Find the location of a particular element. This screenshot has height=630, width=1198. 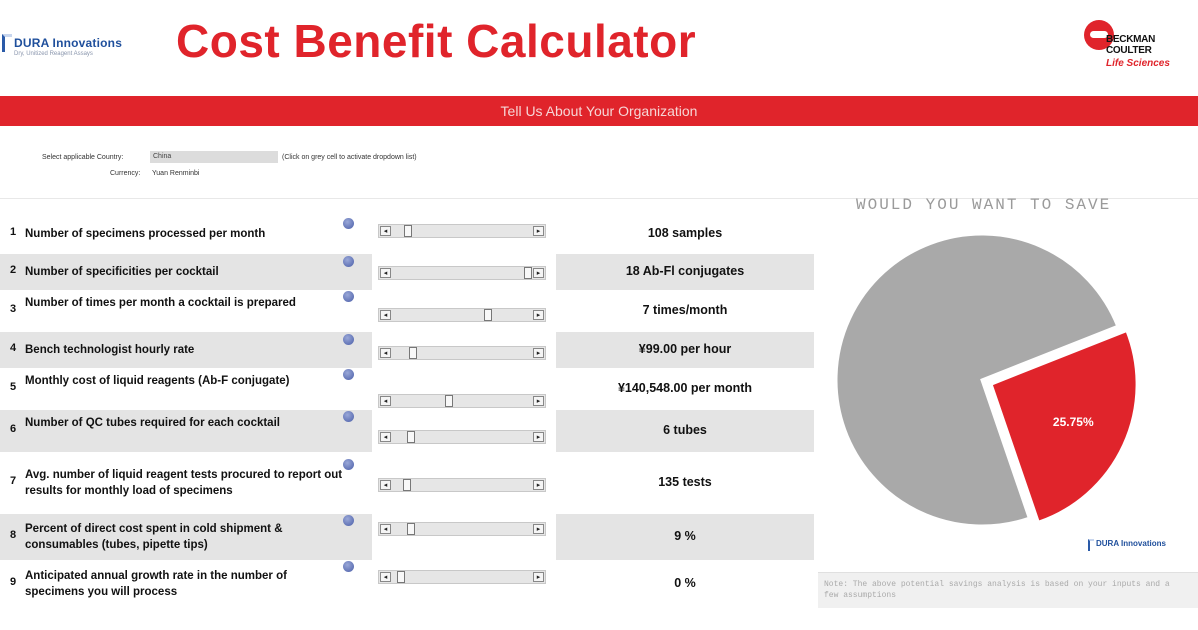

row-value: ¥99.00 per hour is located at coordinates (685, 349).